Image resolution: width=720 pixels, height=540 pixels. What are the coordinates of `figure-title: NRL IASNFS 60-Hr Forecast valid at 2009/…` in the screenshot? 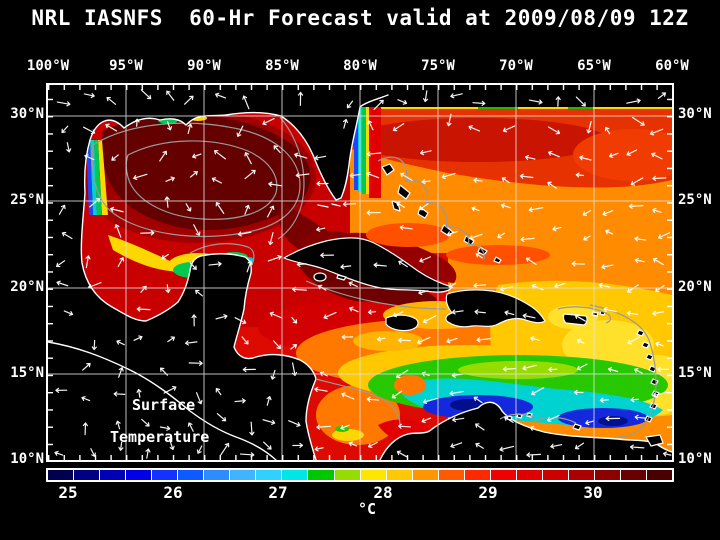 It's located at (360, 18).